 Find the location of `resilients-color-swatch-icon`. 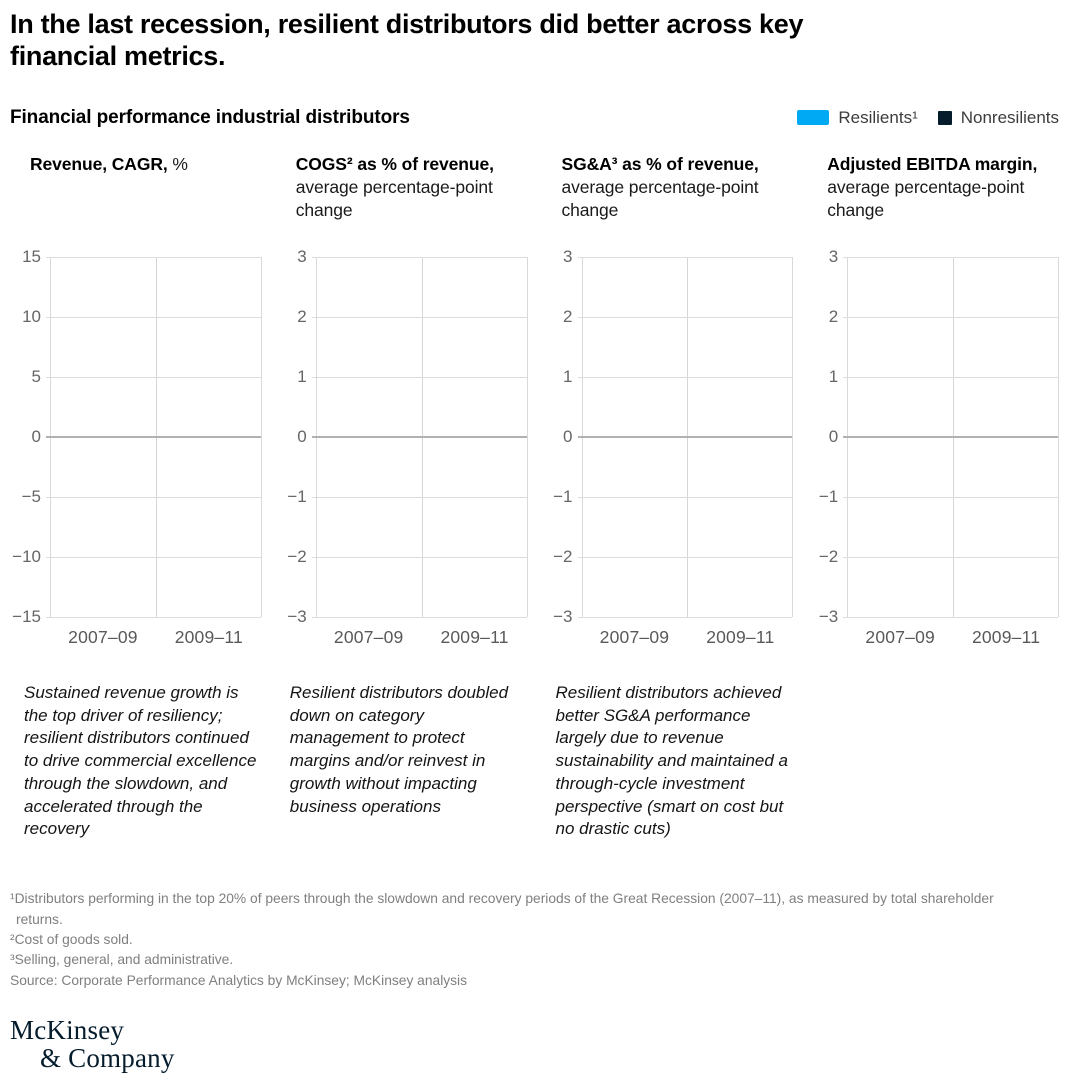

resilients-color-swatch-icon is located at coordinates (813, 118).